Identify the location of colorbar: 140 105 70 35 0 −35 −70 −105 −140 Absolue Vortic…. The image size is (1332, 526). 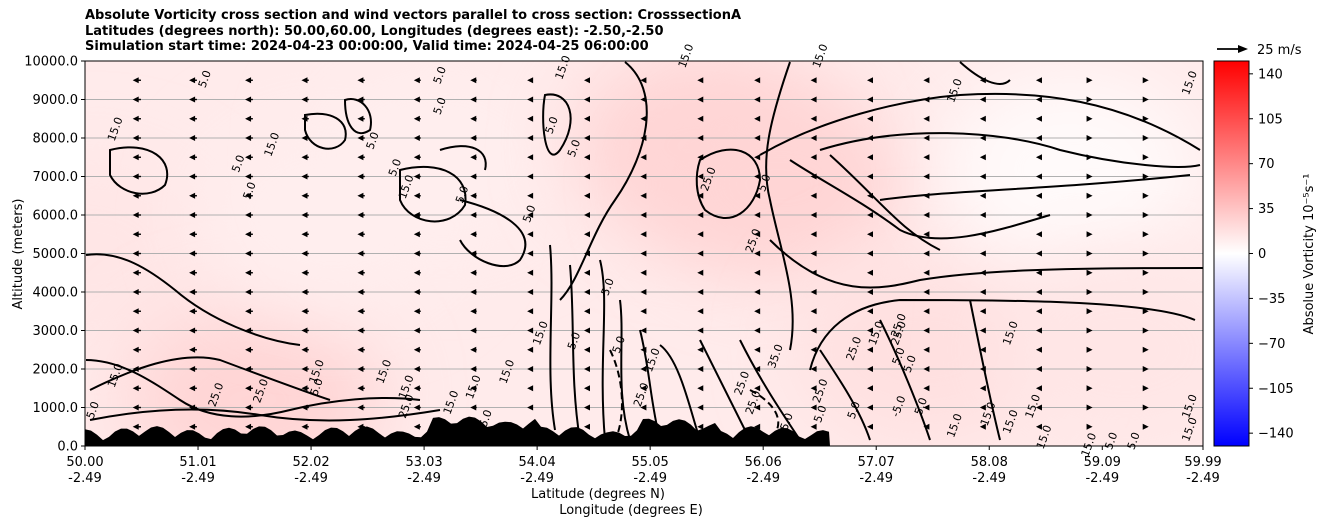
(1265, 253).